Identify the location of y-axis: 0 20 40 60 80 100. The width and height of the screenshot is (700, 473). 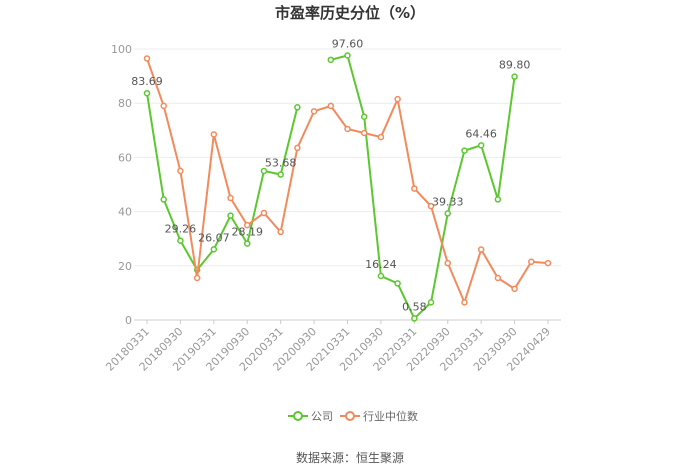
(121, 185).